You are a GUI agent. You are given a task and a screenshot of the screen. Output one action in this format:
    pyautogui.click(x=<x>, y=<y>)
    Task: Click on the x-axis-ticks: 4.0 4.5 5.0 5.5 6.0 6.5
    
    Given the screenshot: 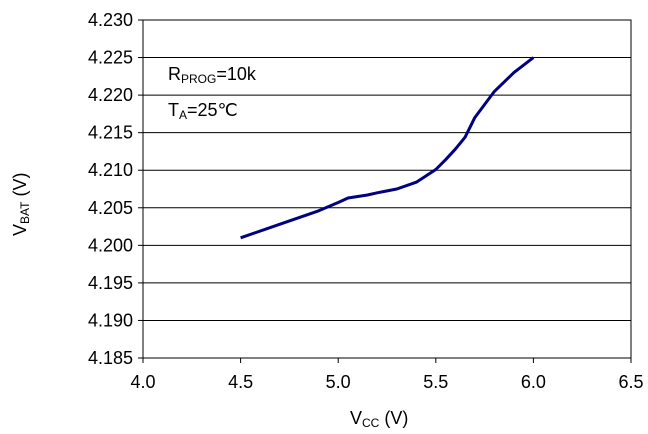 What is the action you would take?
    pyautogui.click(x=386, y=375)
    